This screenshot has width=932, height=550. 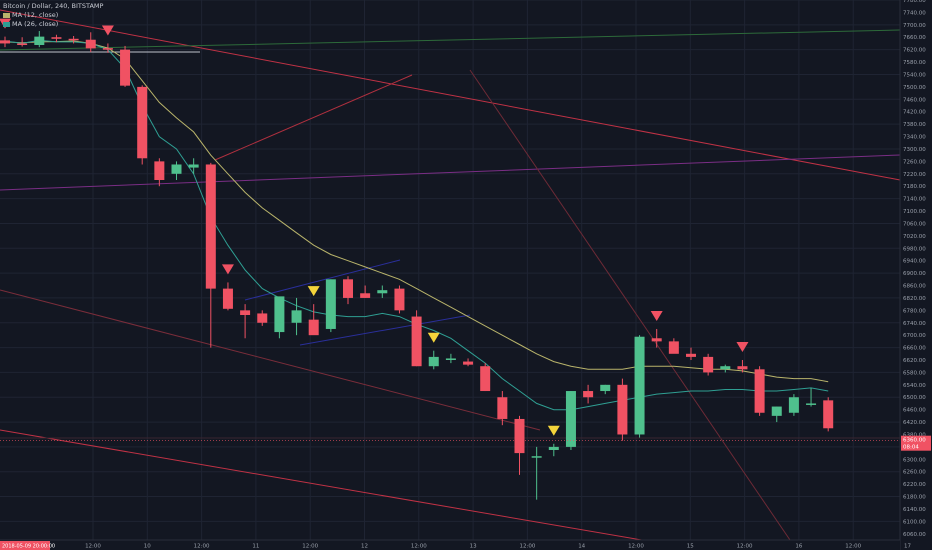 I want to click on price-tick-label: 7780.00, so click(x=914, y=2).